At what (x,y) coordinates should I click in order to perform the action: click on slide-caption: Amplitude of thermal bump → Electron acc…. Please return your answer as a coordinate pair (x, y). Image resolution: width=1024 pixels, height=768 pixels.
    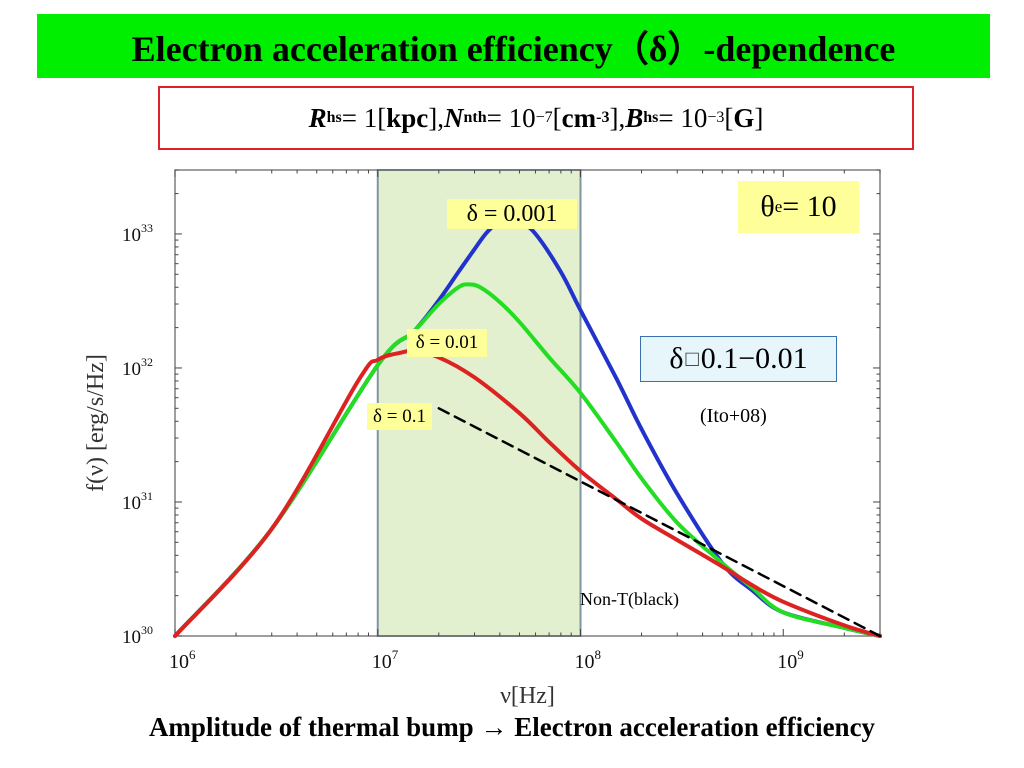
    Looking at the image, I should click on (512, 727).